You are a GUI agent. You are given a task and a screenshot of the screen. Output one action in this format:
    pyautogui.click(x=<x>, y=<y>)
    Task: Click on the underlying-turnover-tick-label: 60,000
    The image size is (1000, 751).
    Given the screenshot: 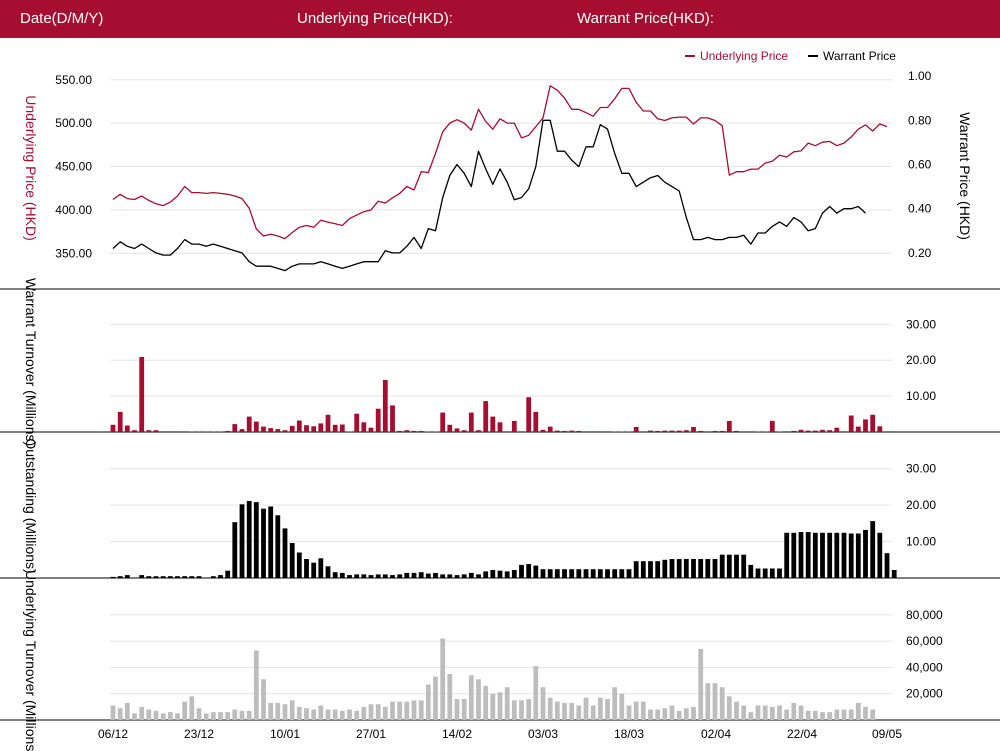 What is the action you would take?
    pyautogui.click(x=924, y=641)
    